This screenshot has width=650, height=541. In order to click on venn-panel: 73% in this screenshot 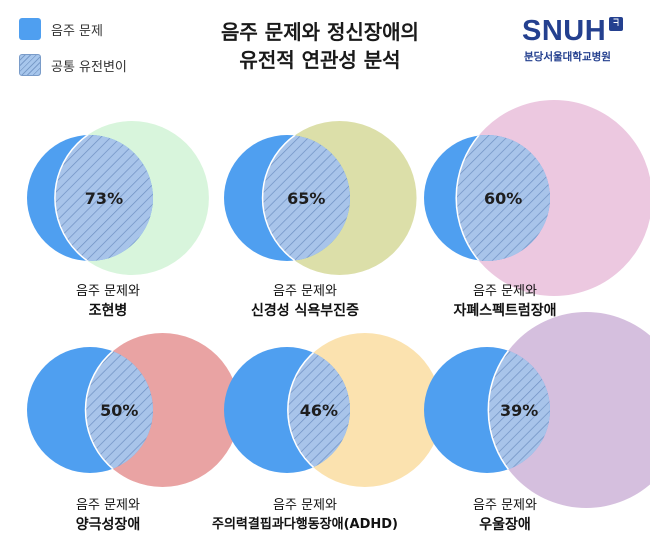, I will do `click(118, 198)`.